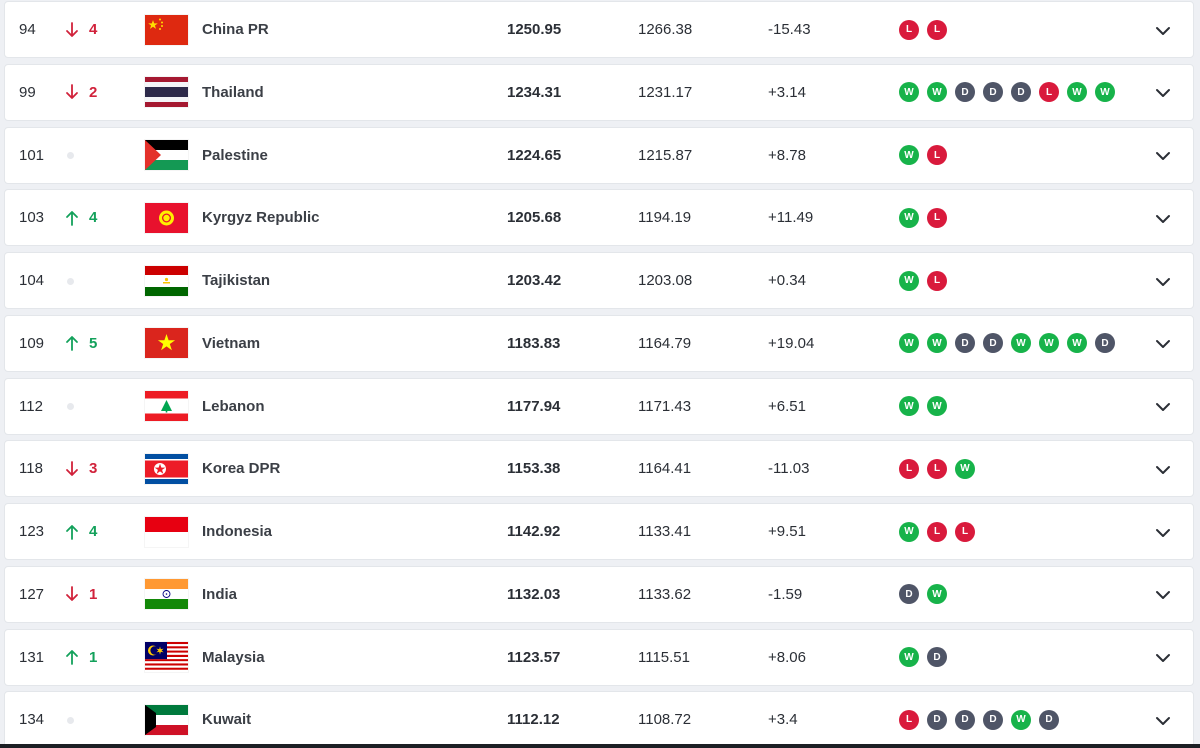 The image size is (1200, 748). I want to click on movement-count: 1, so click(93, 657).